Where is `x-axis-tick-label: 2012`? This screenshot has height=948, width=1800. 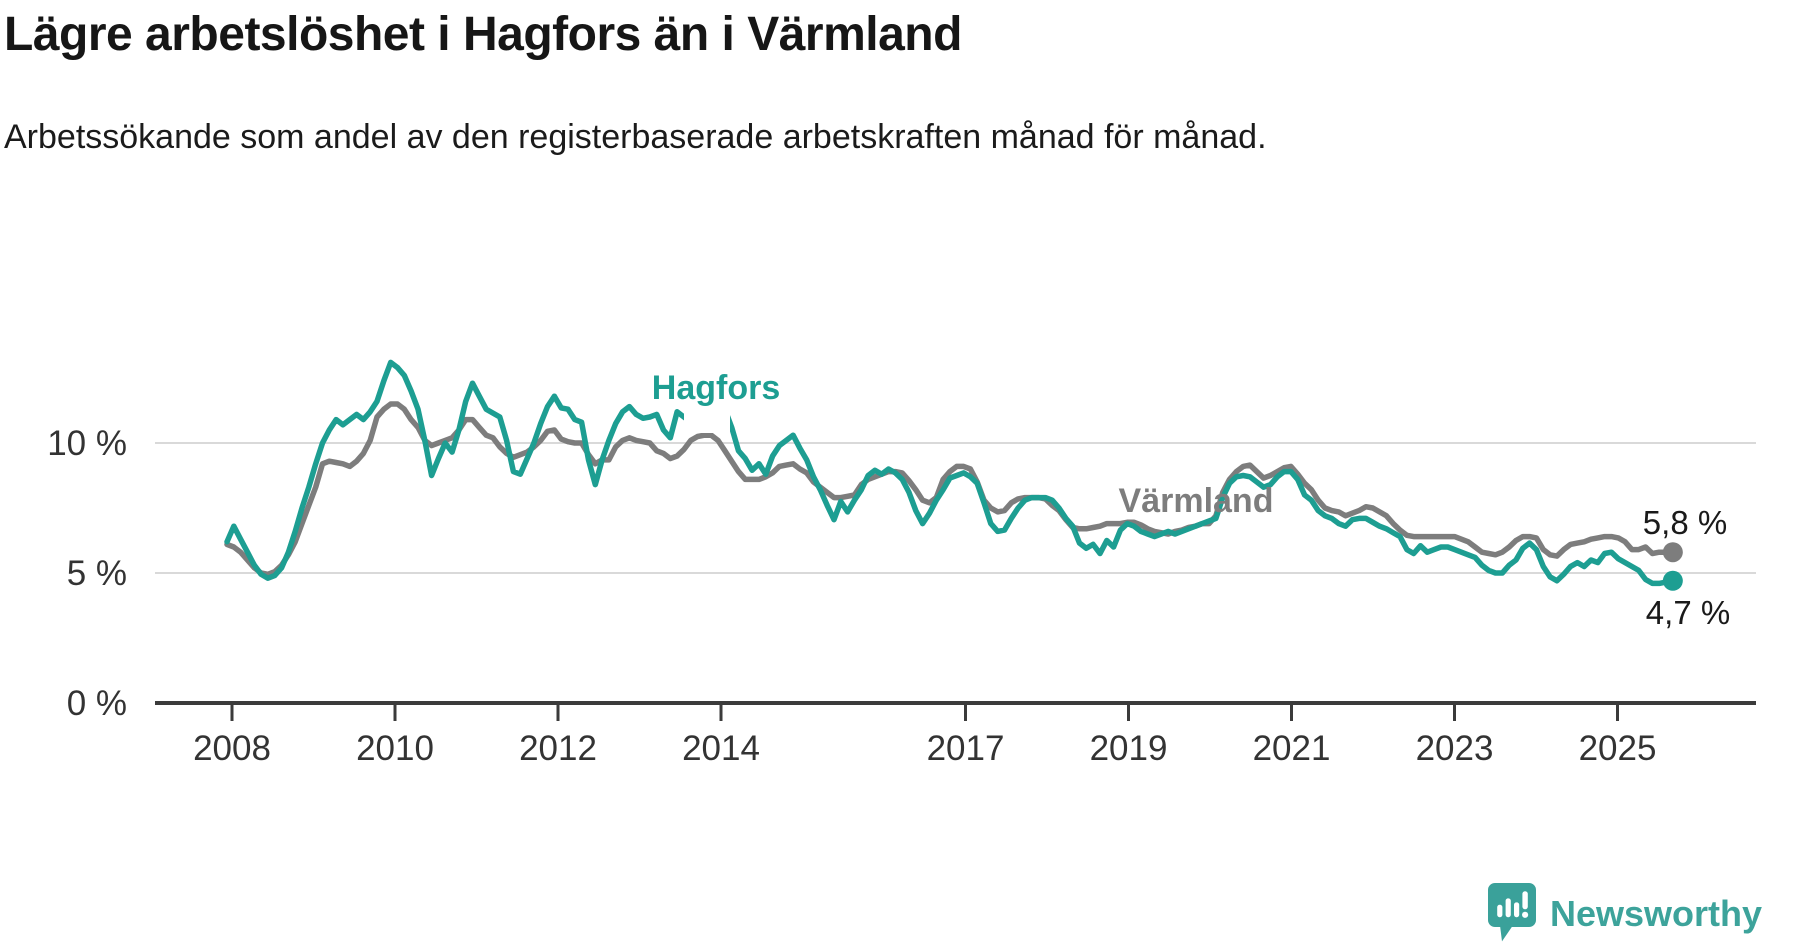
x-axis-tick-label: 2012 is located at coordinates (558, 748).